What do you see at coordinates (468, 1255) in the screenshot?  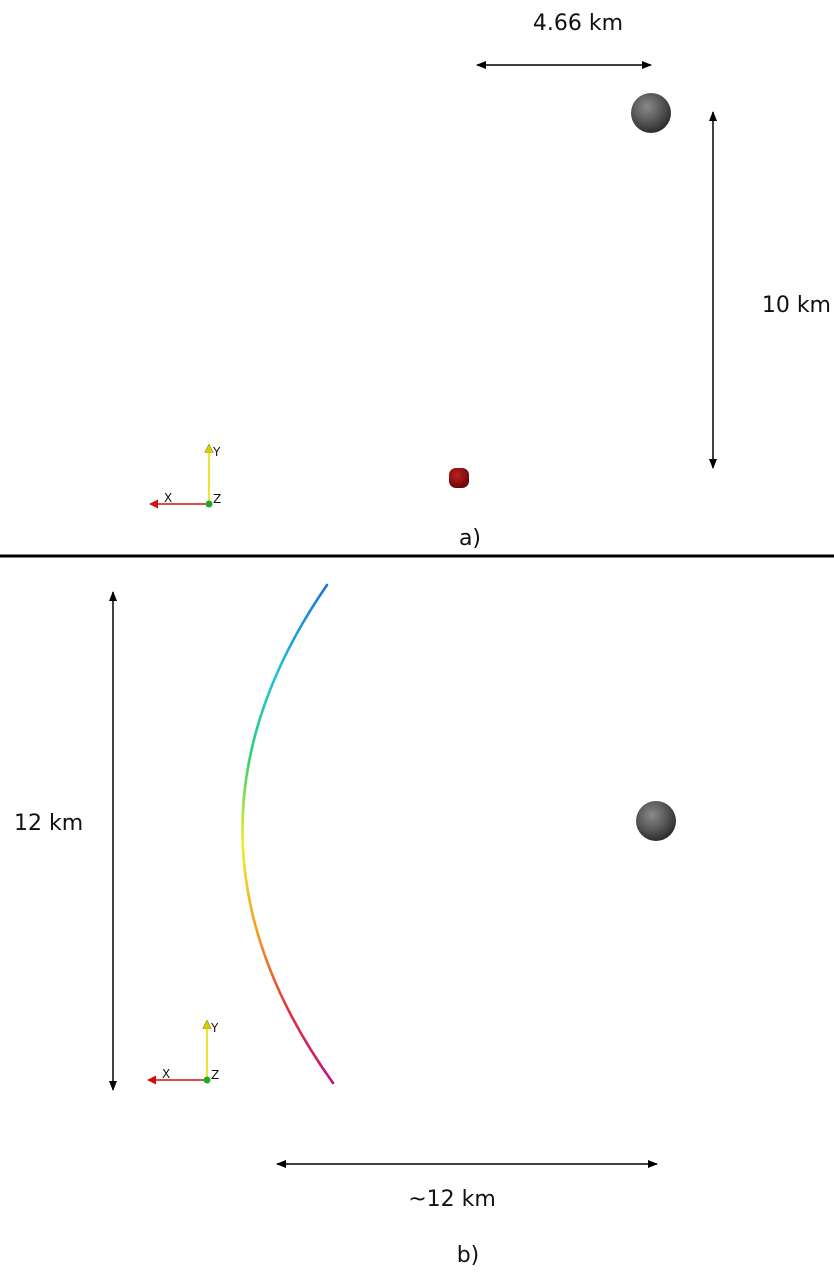 I see `panel-b-caption: b)` at bounding box center [468, 1255].